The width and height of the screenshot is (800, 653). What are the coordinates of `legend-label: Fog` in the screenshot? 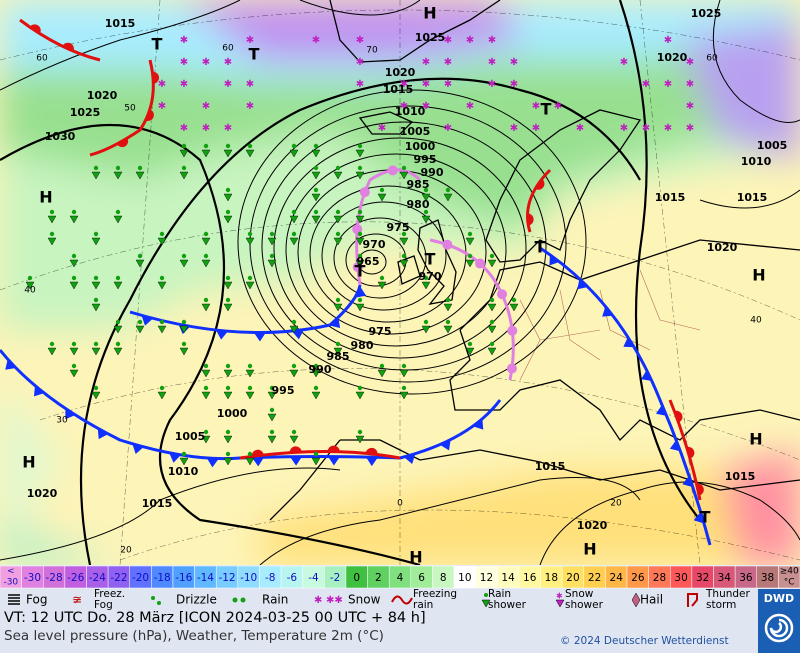 It's located at (36, 600).